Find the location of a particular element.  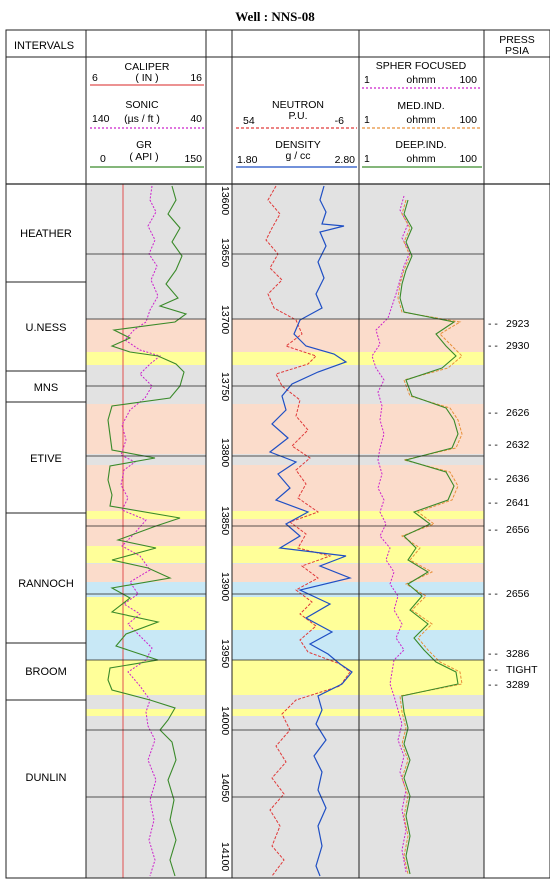

medind-curve is located at coordinates (430, 537).